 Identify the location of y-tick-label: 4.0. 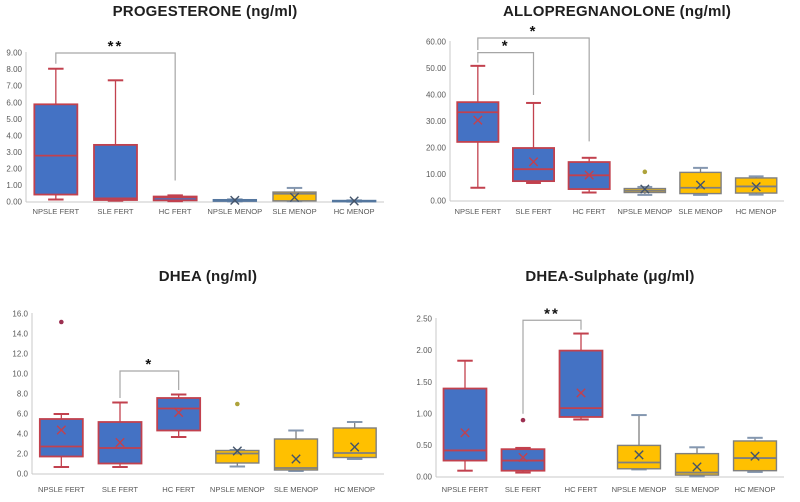
(23, 434).